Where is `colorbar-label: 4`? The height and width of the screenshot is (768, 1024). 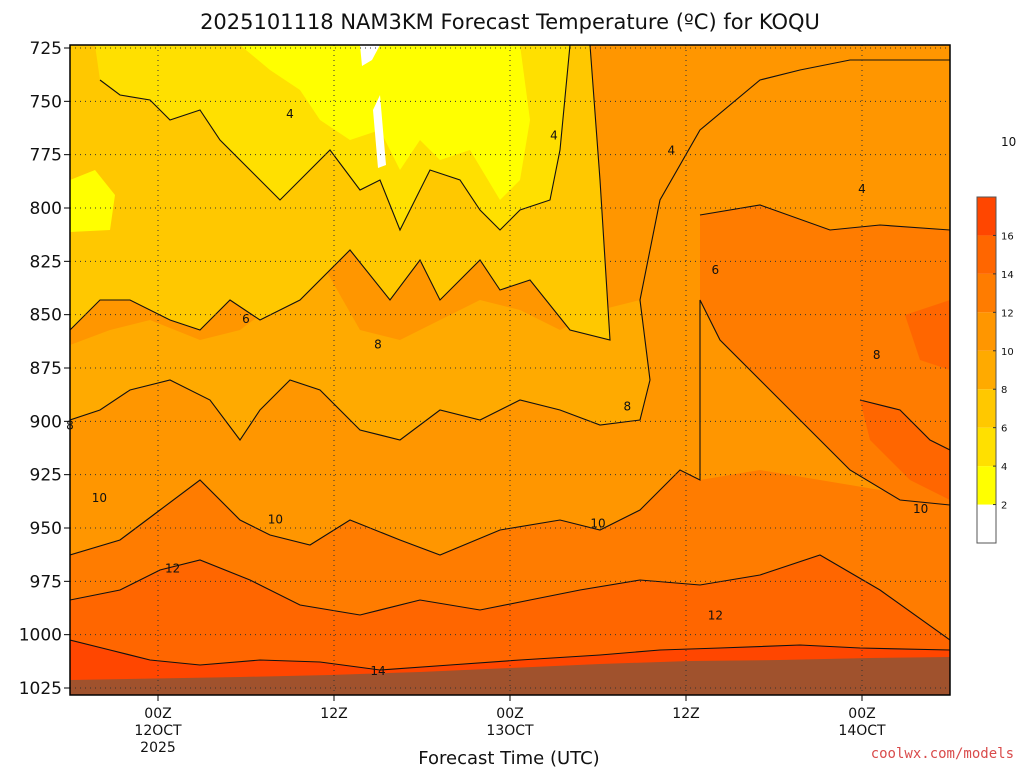
colorbar-label: 4 is located at coordinates (1004, 467).